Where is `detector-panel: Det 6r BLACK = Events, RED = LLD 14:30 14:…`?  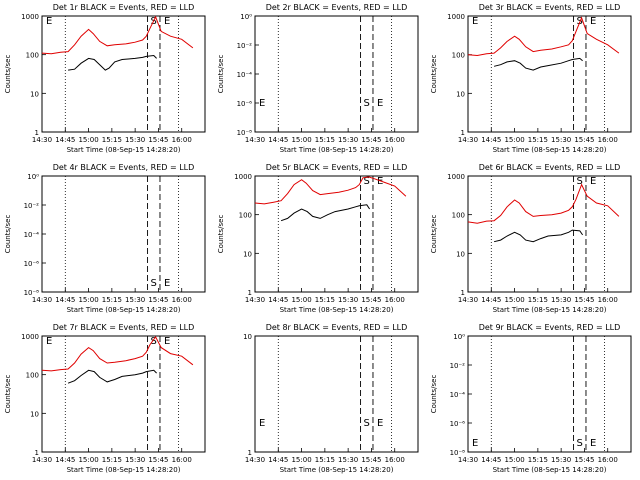
detector-panel: Det 6r BLACK = Events, RED = LLD 14:30 14:… is located at coordinates (532, 240).